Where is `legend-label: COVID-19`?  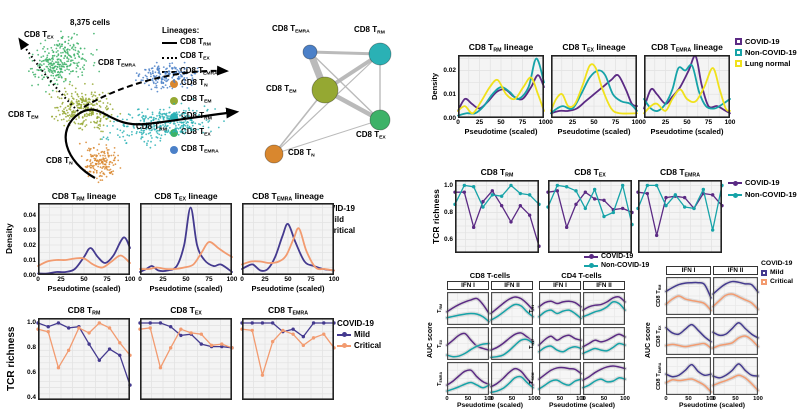
legend-label: COVID-19 is located at coordinates (617, 256).